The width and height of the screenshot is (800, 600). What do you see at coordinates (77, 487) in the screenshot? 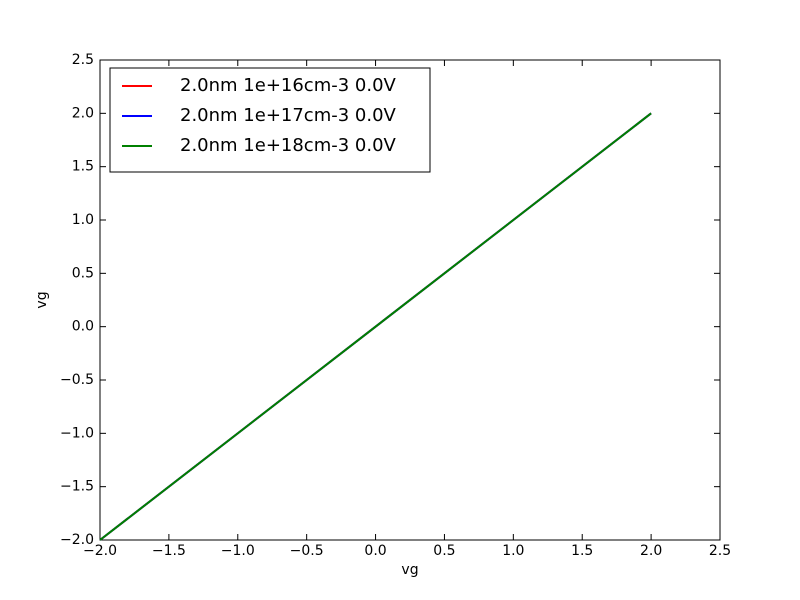
I see `y-tick-label: −1.5` at bounding box center [77, 487].